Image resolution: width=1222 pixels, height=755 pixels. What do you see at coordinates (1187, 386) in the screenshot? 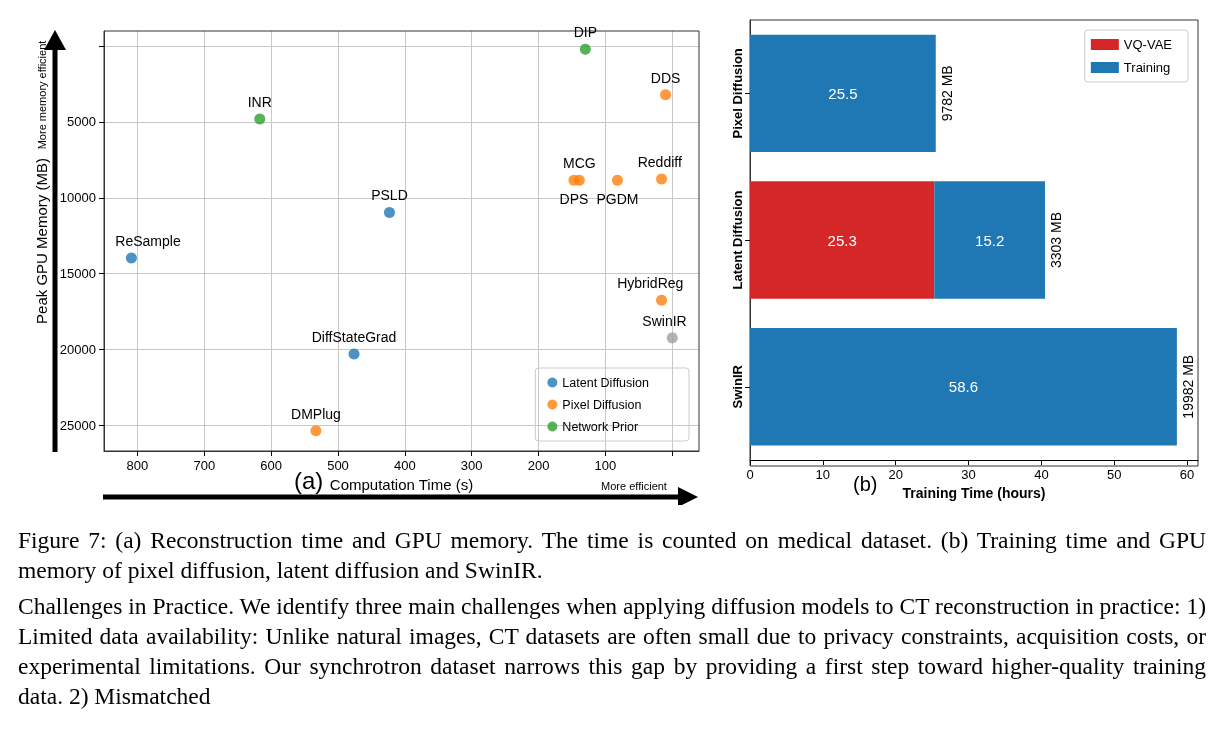
I see `annotation: 19982 MB` at bounding box center [1187, 386].